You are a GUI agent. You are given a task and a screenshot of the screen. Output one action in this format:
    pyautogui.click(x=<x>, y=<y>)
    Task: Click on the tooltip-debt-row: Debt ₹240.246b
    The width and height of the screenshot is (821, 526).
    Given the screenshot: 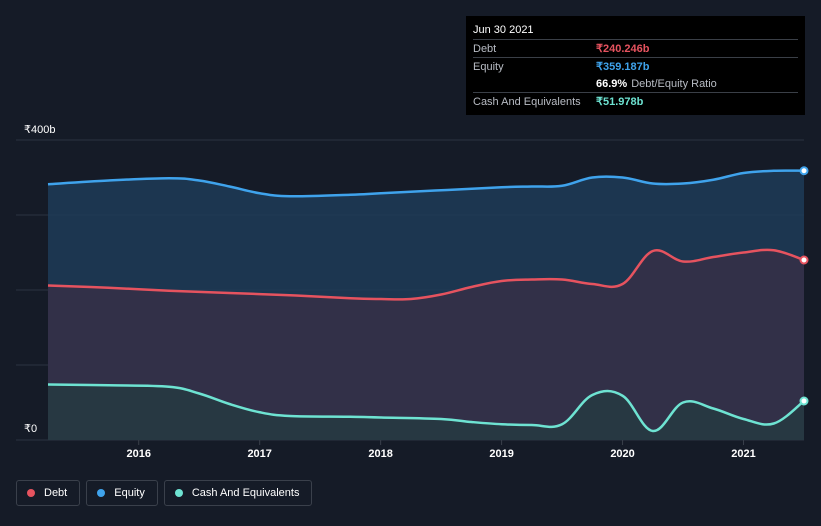 What is the action you would take?
    pyautogui.click(x=635, y=48)
    